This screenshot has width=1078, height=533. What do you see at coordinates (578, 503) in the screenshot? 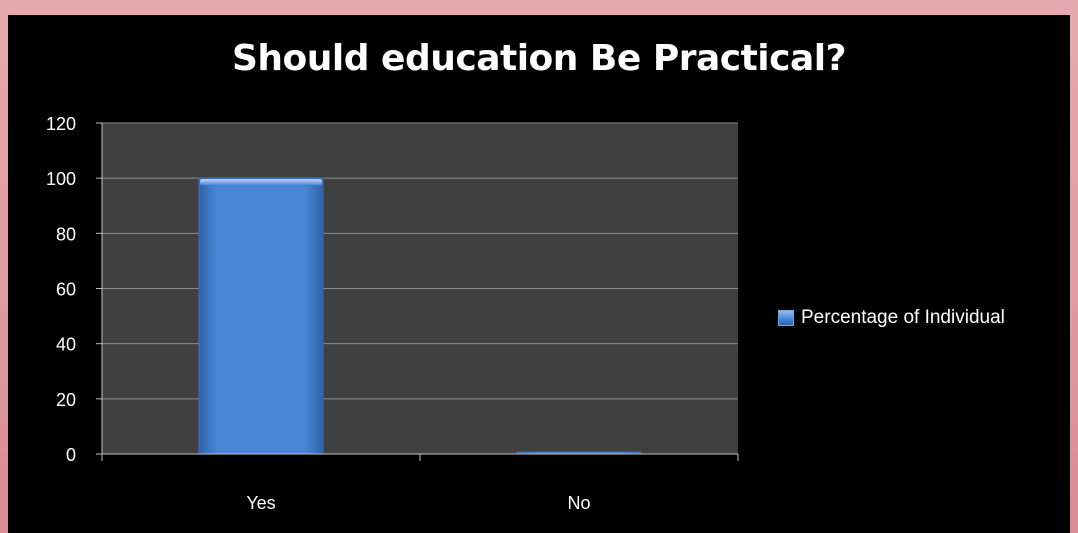
I see `x-tick-label: No` at bounding box center [578, 503].